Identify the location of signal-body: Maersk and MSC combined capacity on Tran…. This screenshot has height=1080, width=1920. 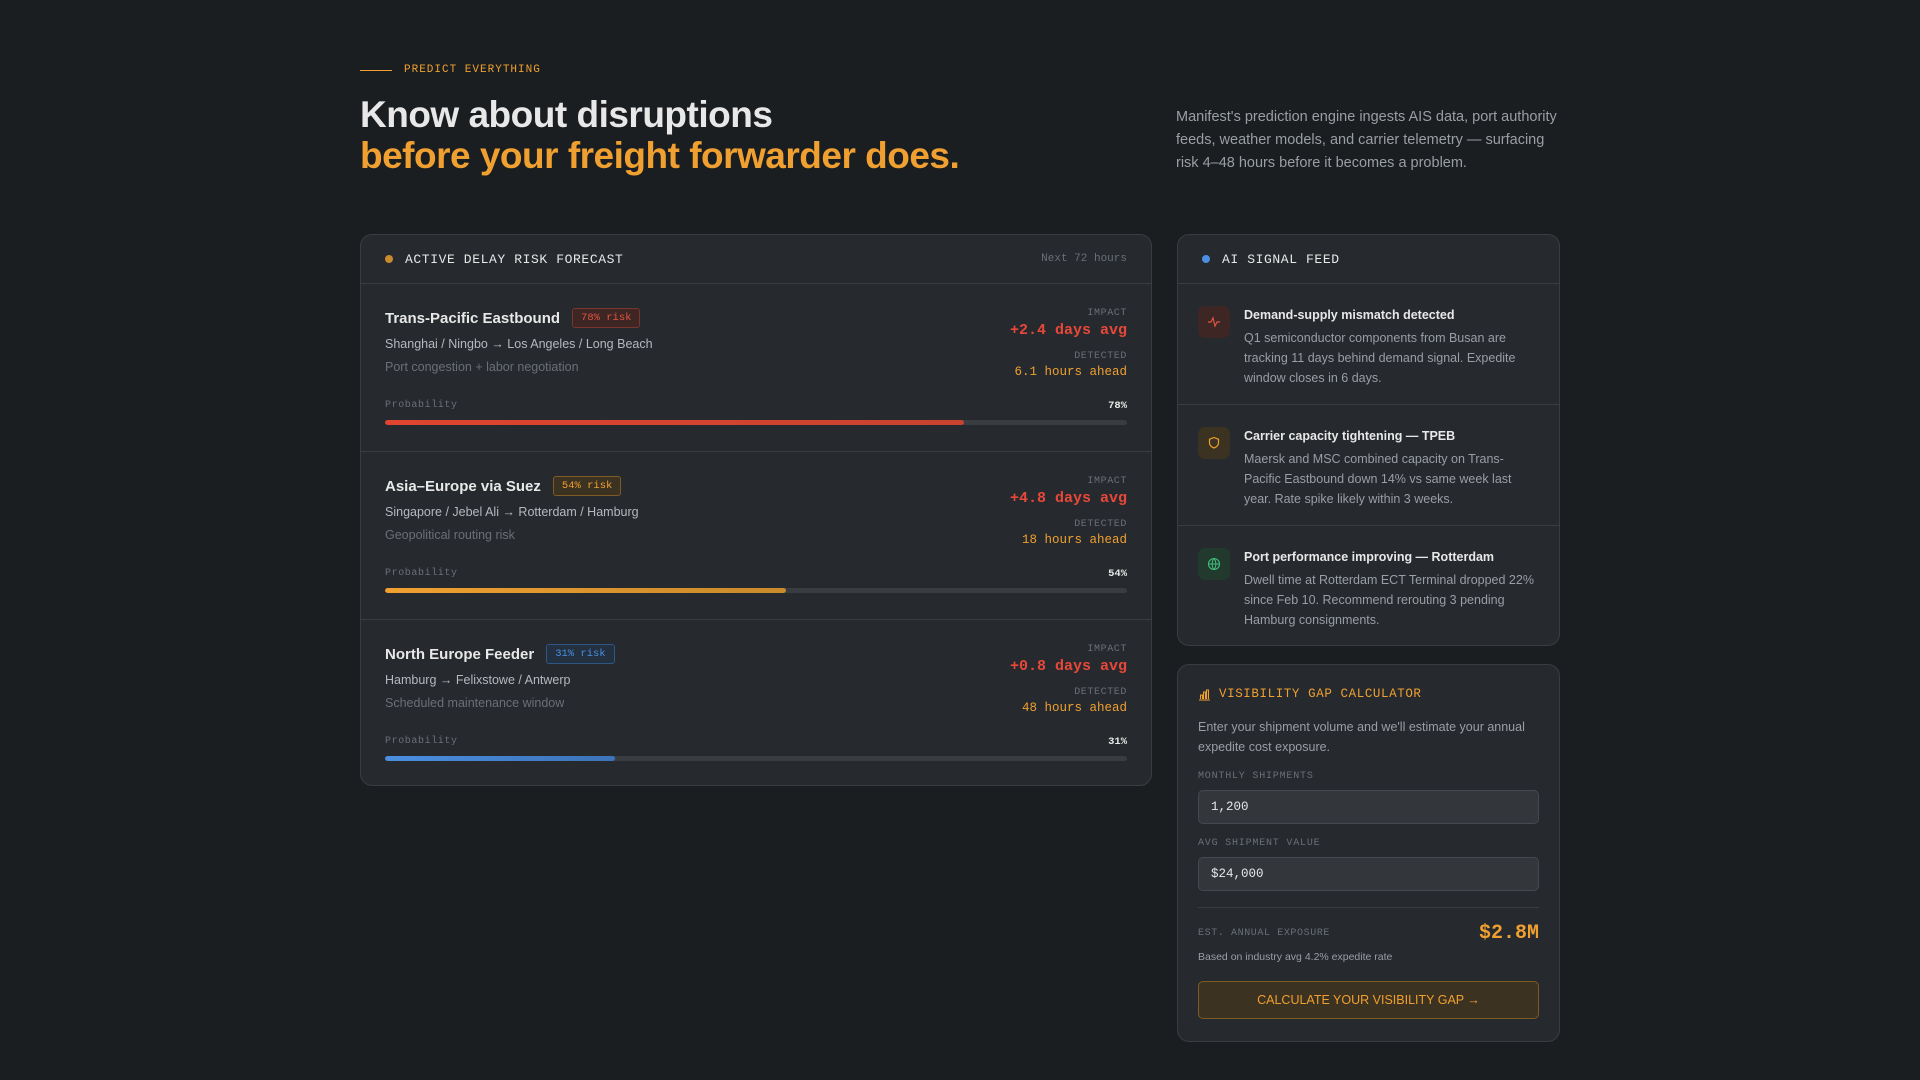
(1378, 479).